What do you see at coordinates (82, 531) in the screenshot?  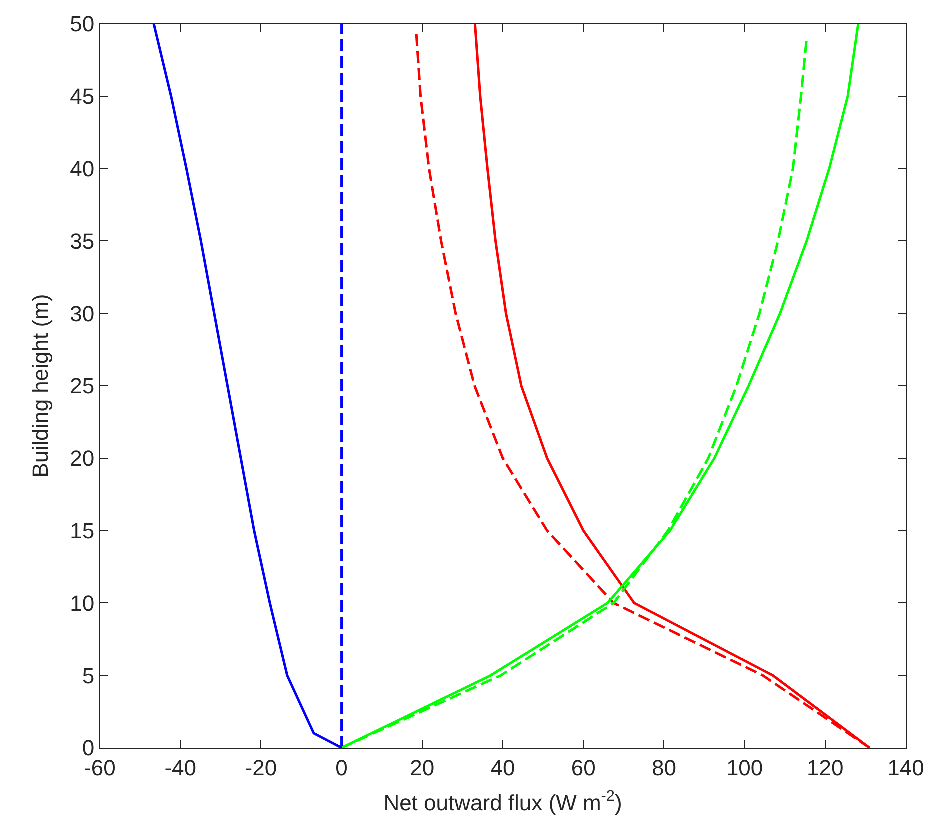 I see `y-tick-label: 15` at bounding box center [82, 531].